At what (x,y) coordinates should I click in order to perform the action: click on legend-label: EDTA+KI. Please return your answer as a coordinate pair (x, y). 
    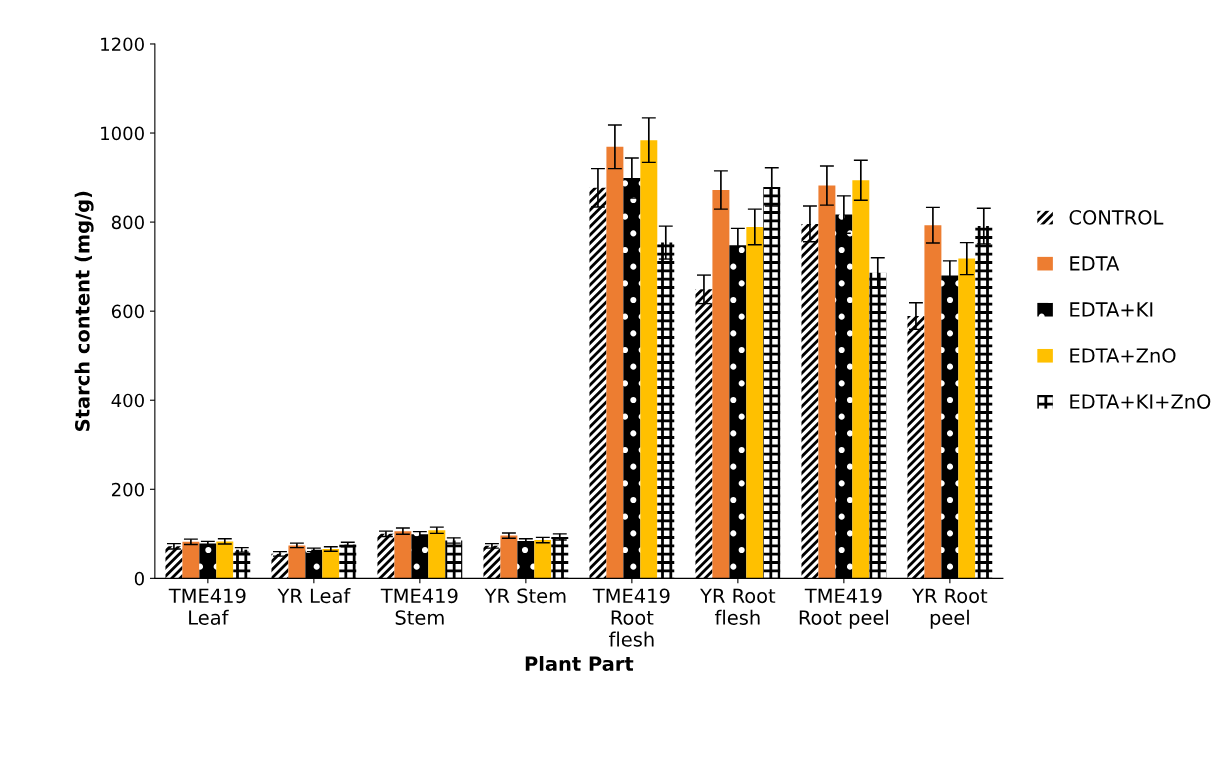
    Looking at the image, I should click on (1111, 309).